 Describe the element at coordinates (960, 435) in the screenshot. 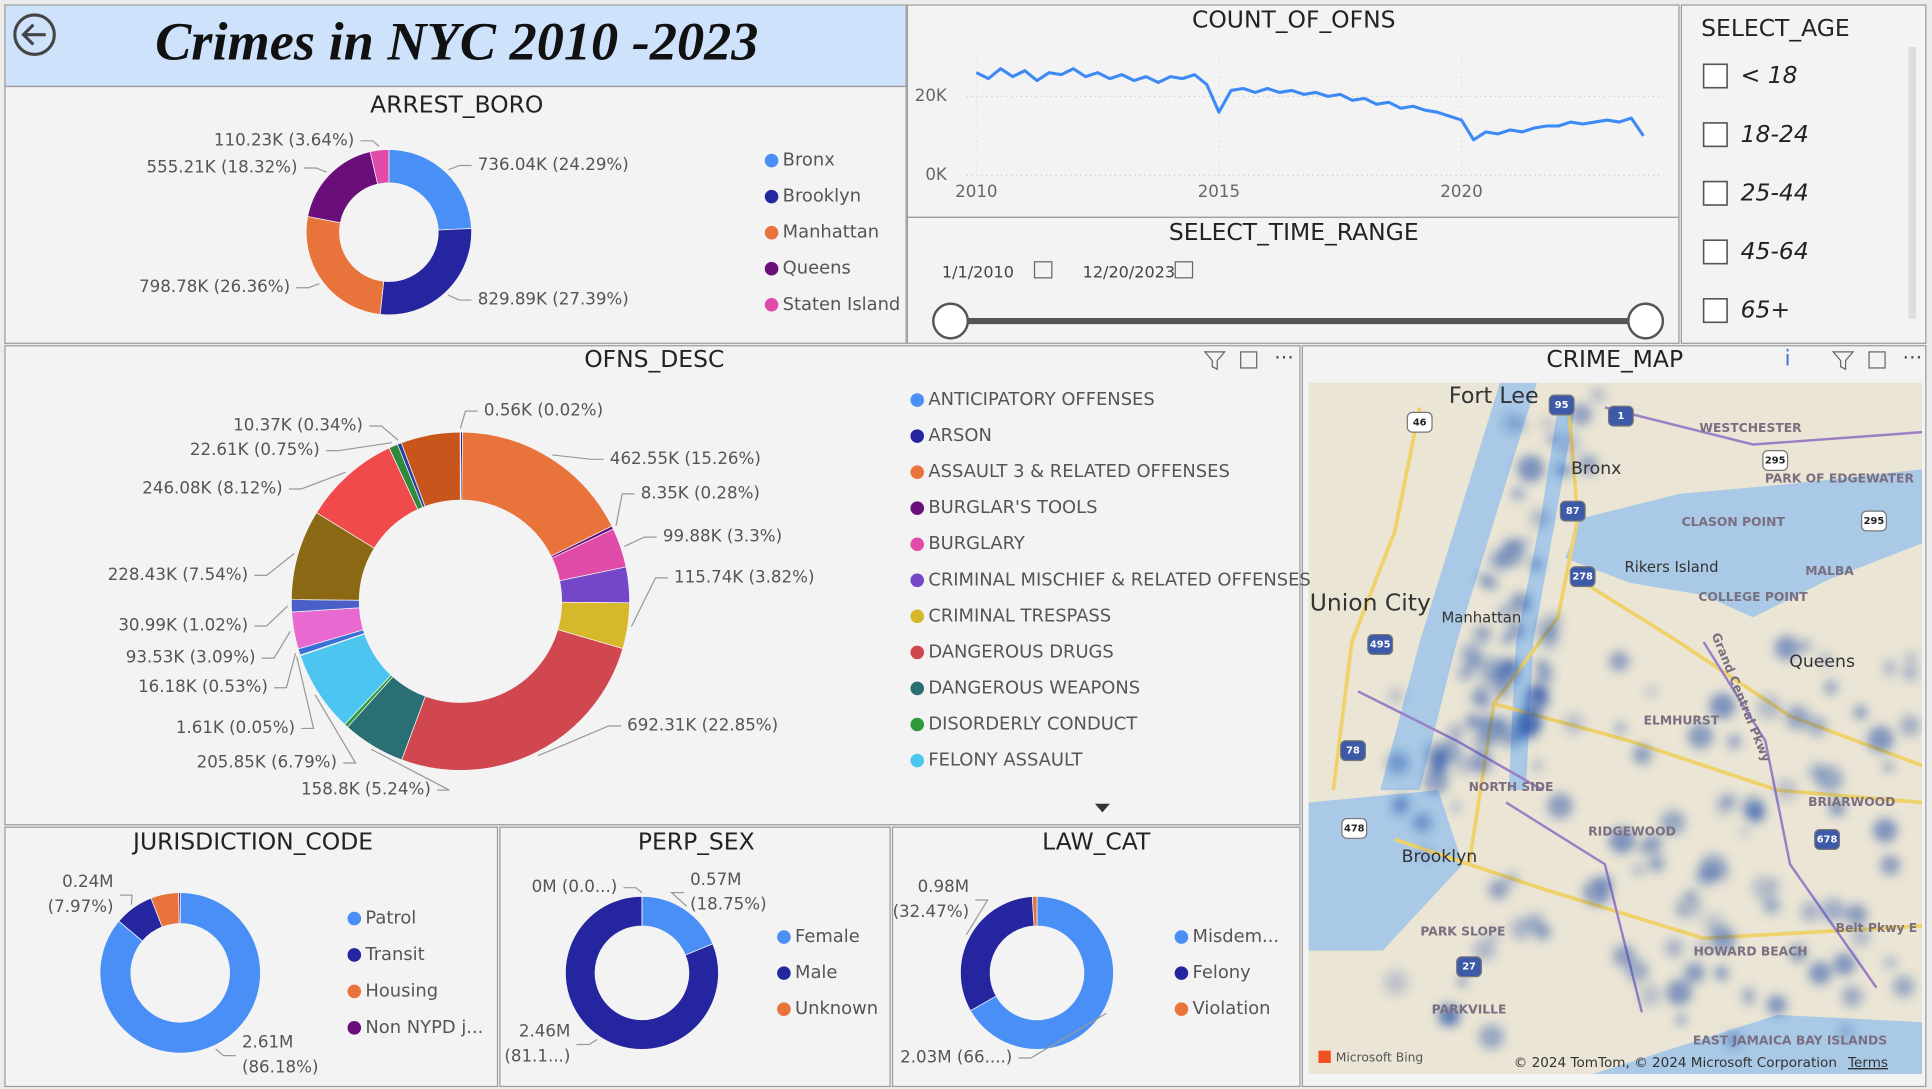

I see `legend-label: ARSON` at that location.